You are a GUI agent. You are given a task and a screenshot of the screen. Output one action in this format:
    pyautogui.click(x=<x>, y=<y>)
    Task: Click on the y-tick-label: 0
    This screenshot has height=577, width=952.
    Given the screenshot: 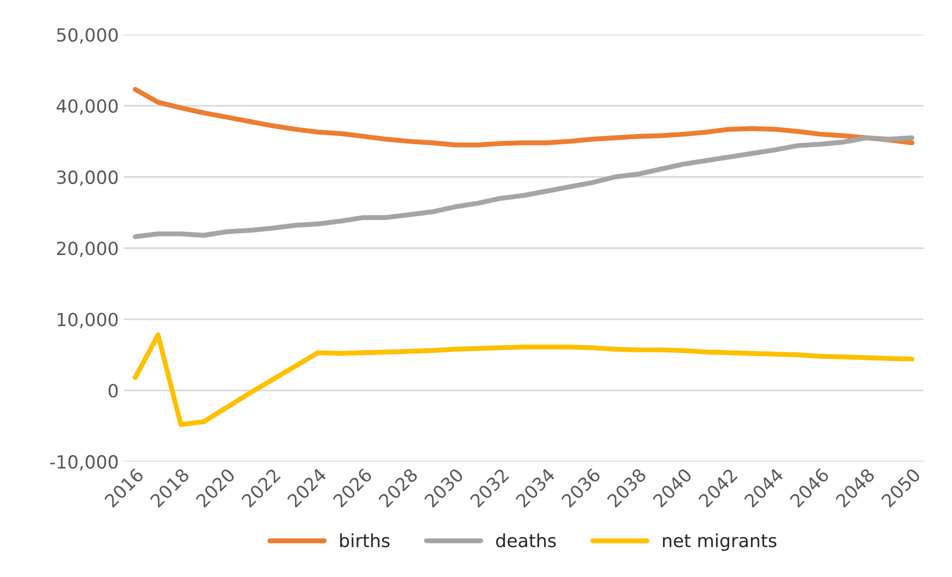 What is the action you would take?
    pyautogui.click(x=113, y=391)
    